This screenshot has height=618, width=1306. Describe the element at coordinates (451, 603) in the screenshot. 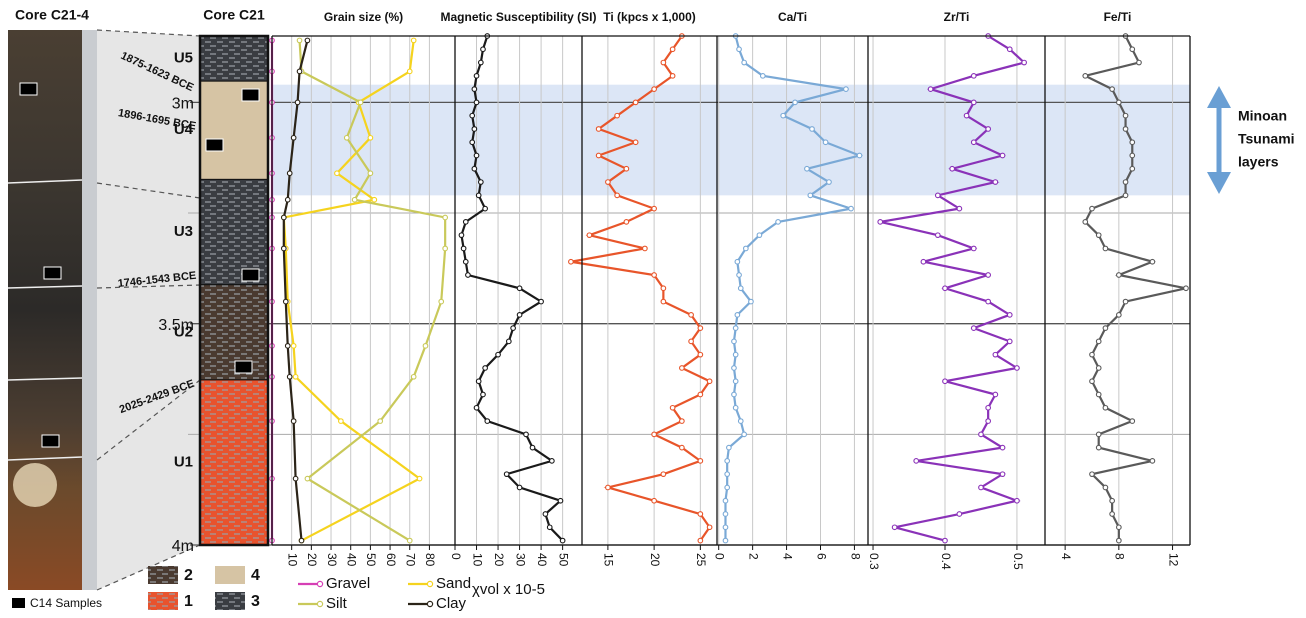

I see `legend-label: Clay` at that location.